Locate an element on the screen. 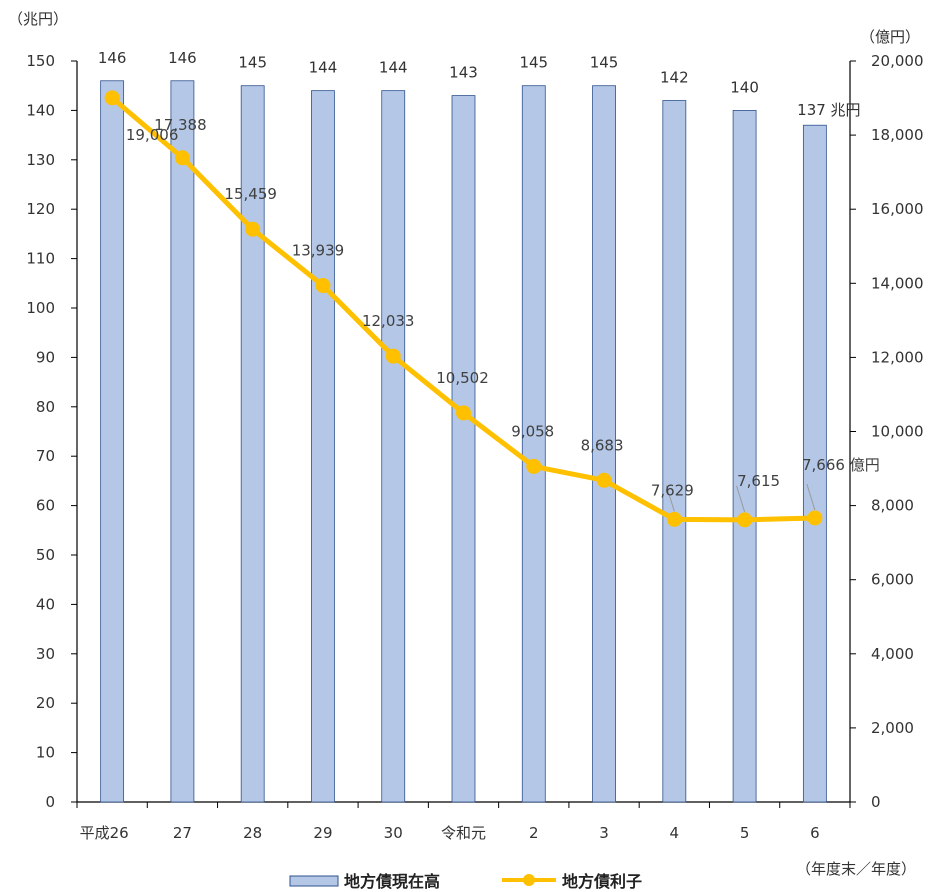  bar-value-label: 142 is located at coordinates (674, 78).